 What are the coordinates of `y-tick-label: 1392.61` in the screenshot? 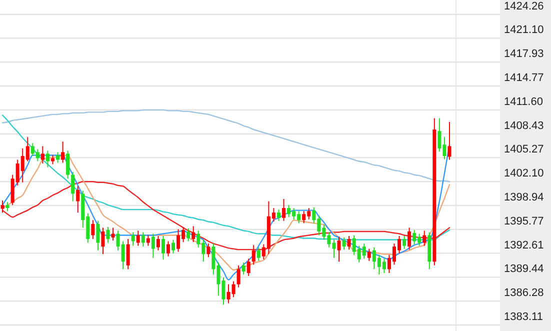 It's located at (524, 245).